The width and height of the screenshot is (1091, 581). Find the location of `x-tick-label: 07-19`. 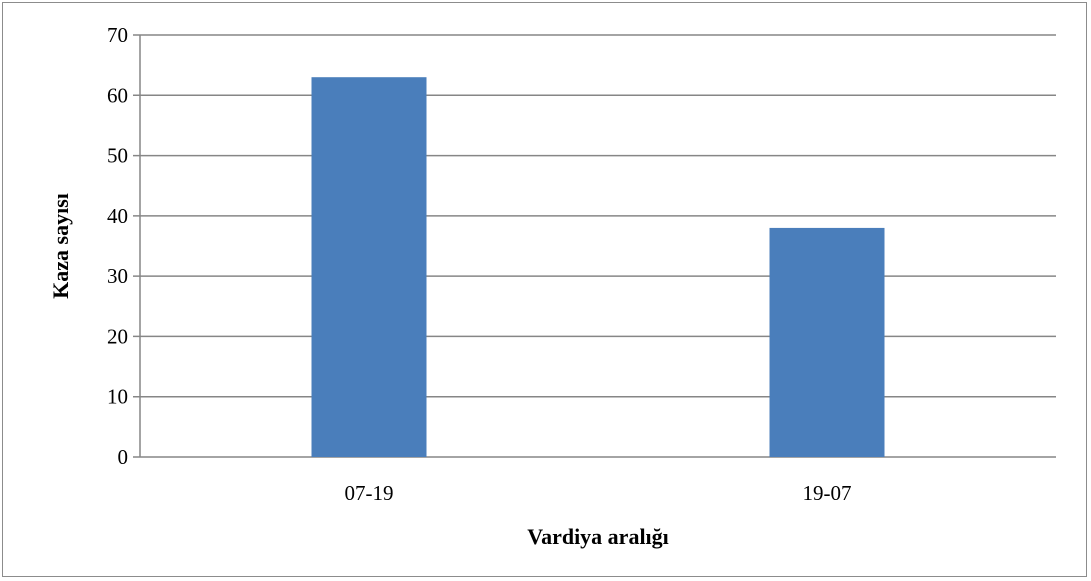

x-tick-label: 07-19 is located at coordinates (369, 493).